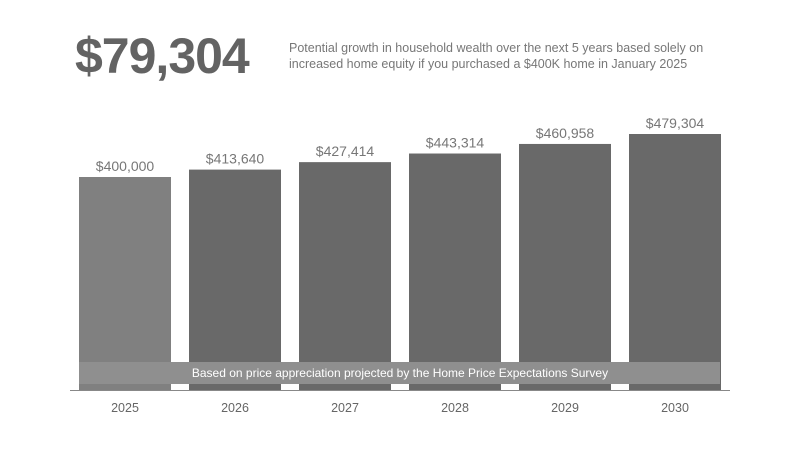 Image resolution: width=800 pixels, height=450 pixels. I want to click on bar-2029, so click(565, 266).